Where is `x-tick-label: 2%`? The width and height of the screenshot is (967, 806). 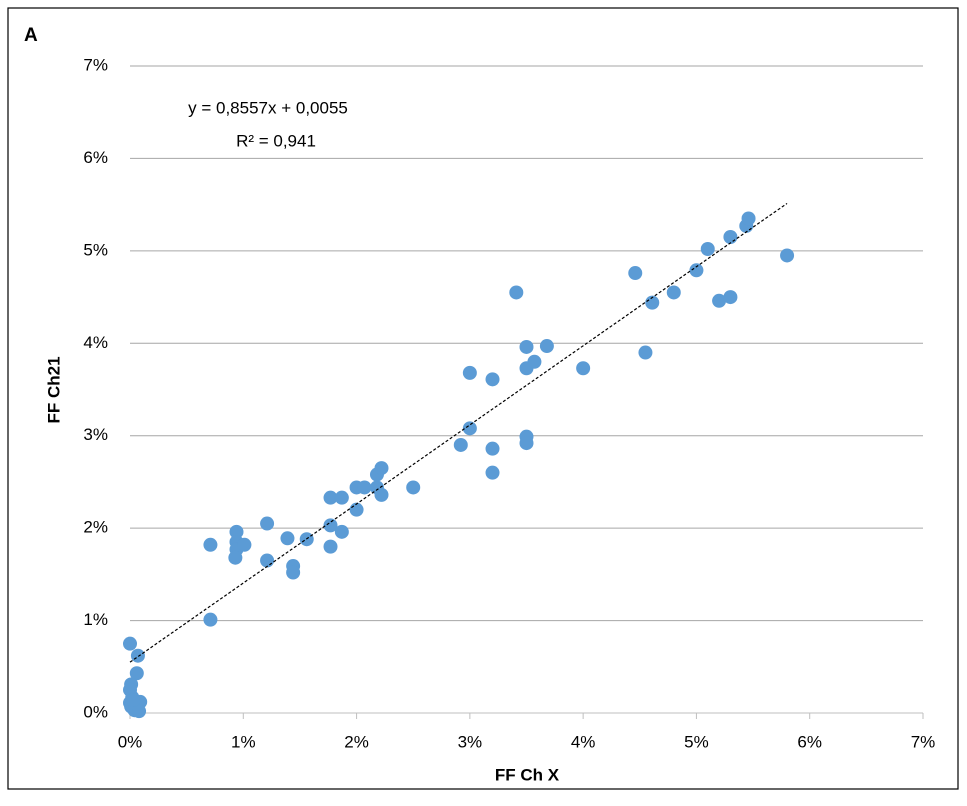 x-tick-label: 2% is located at coordinates (356, 741).